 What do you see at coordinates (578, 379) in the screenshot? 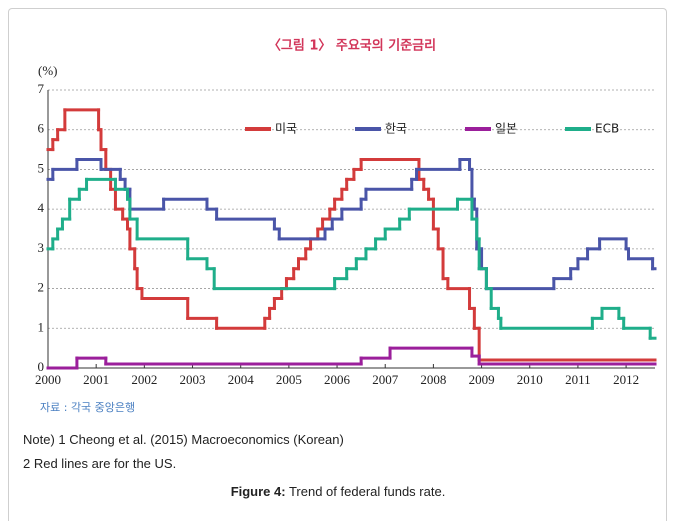
I see `x-tick-label: 2011` at bounding box center [578, 379].